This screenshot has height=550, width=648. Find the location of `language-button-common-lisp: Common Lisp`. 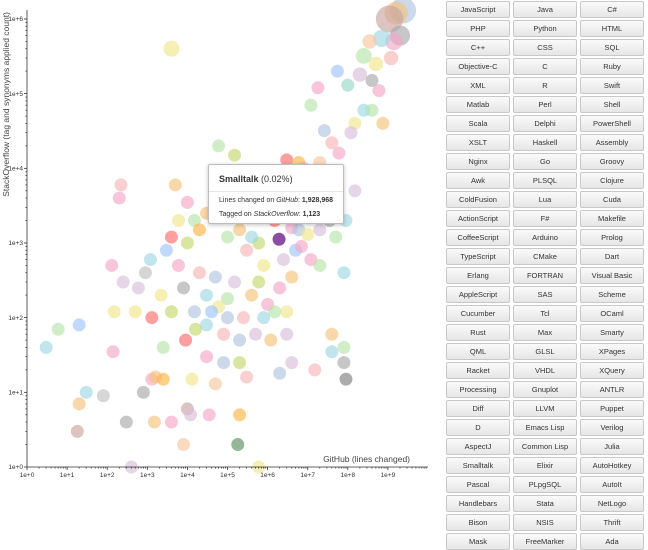

language-button-common-lisp: Common Lisp is located at coordinates (545, 446).